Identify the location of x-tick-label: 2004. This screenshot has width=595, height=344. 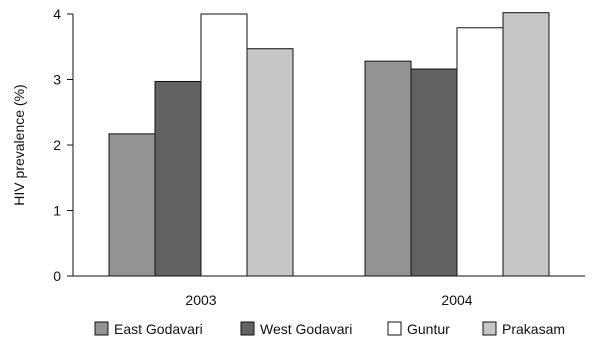
(456, 300).